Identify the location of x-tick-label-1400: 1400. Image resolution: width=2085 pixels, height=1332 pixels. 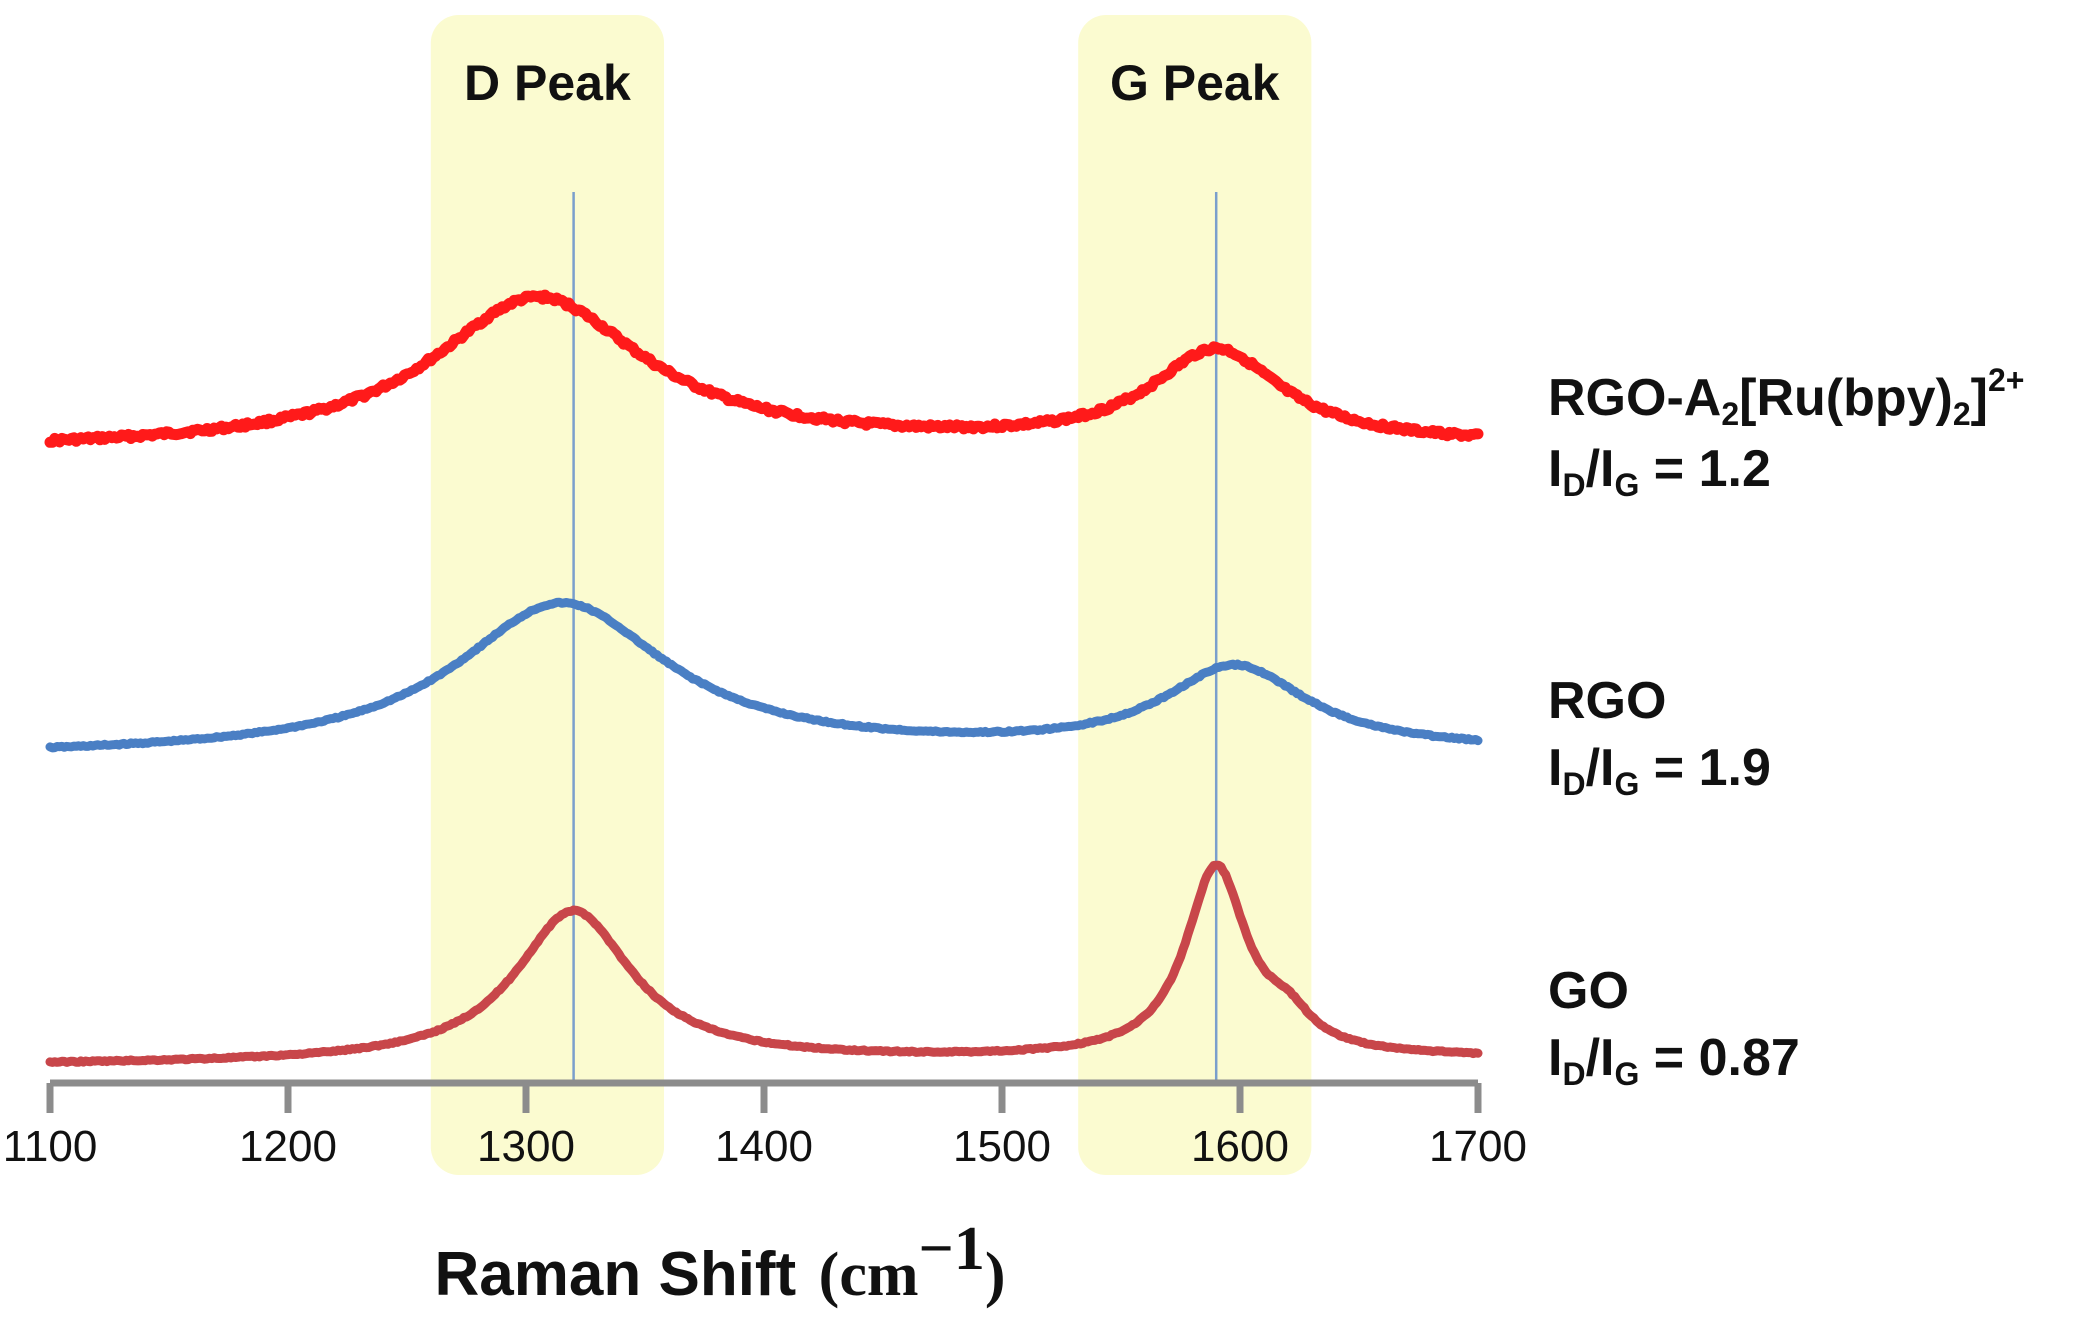
(764, 1146).